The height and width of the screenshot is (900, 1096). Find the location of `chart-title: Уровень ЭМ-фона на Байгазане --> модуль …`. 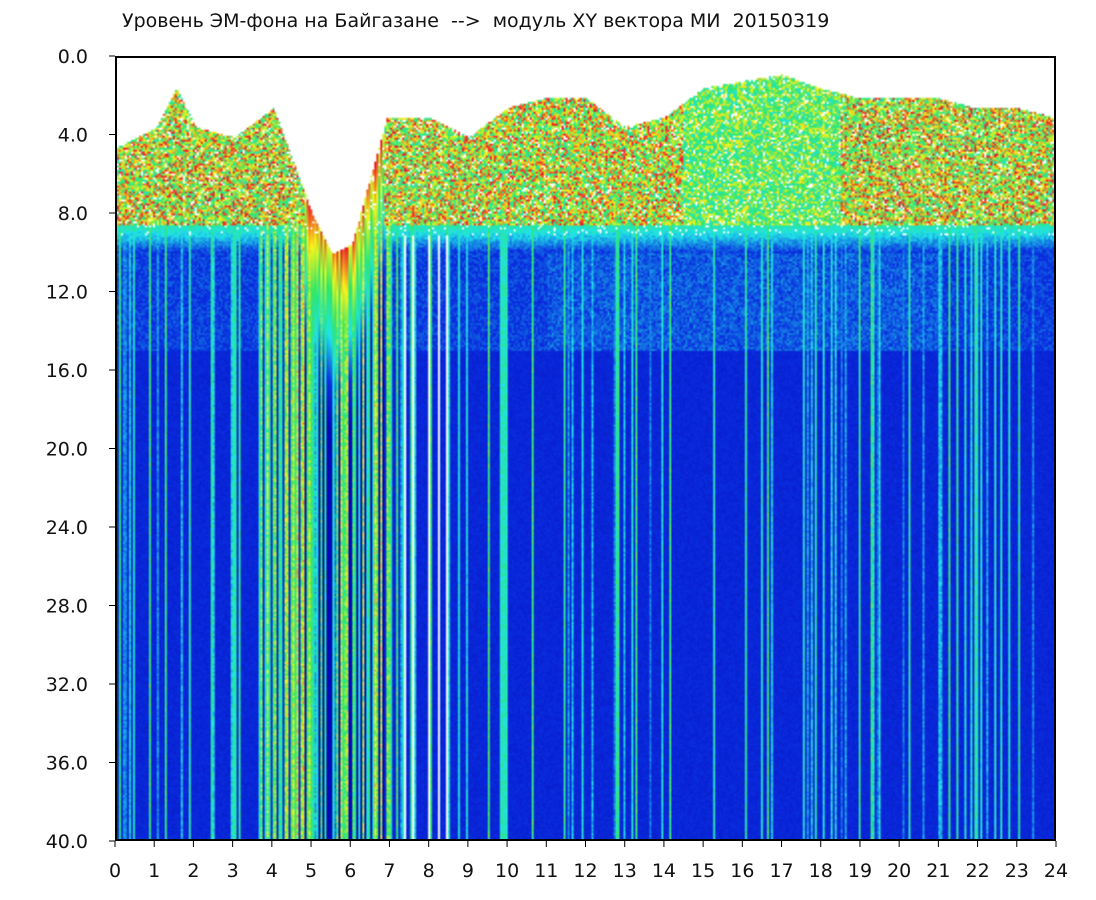

chart-title: Уровень ЭМ-фона на Байгазане --> модуль … is located at coordinates (476, 21).